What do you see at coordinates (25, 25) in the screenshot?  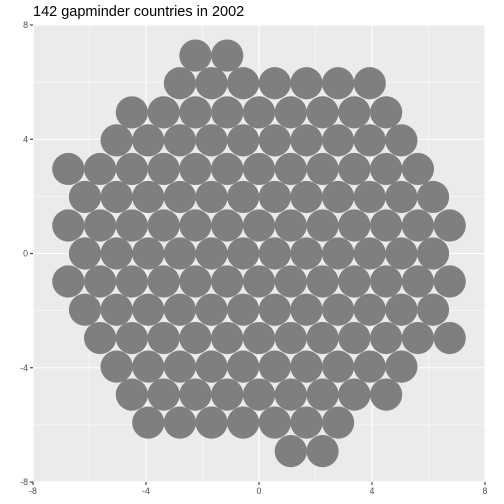 I see `y-tick-label: 8` at bounding box center [25, 25].